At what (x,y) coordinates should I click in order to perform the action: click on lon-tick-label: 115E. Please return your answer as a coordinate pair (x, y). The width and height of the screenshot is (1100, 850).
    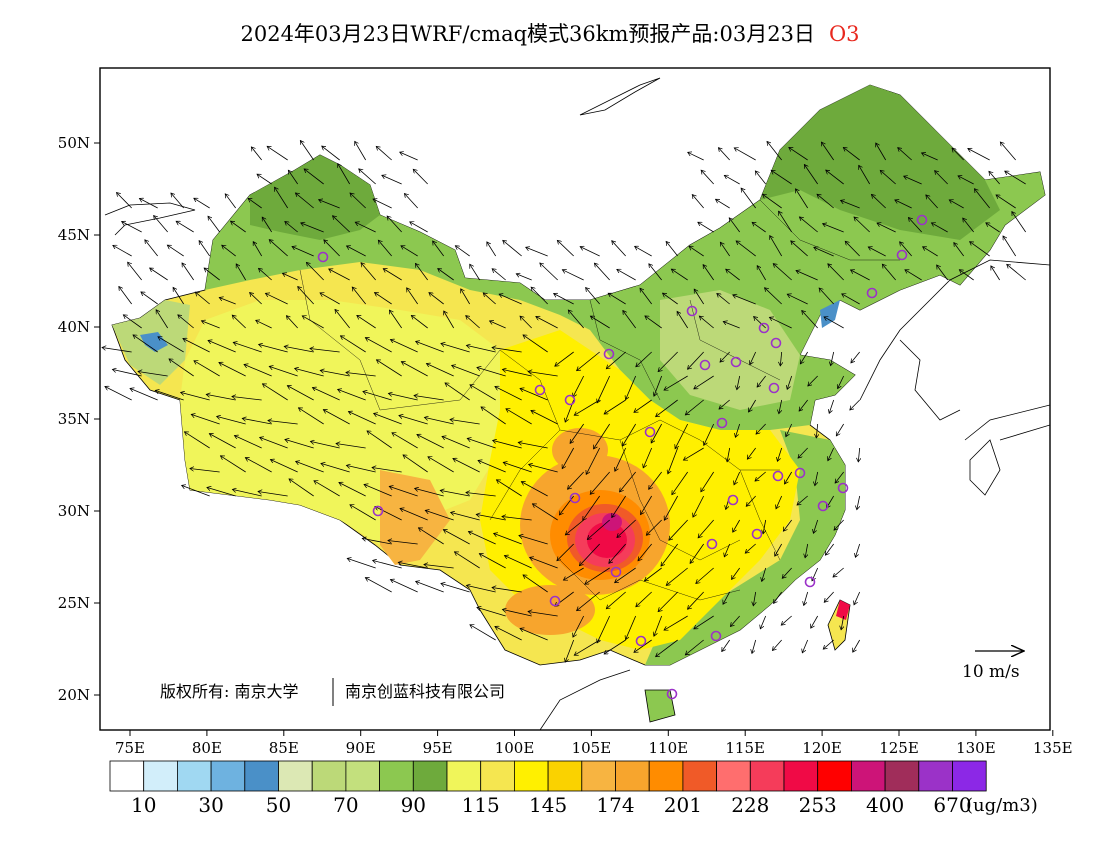
    Looking at the image, I should click on (745, 748).